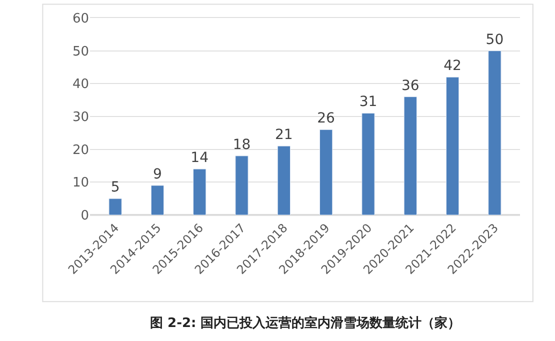  I want to click on y-tick-label: 40, so click(80, 84).